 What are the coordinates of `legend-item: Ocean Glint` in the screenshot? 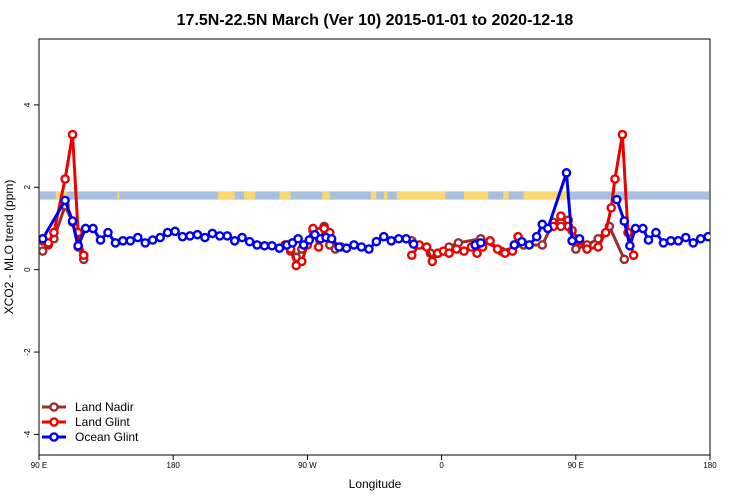 It's located at (90, 437).